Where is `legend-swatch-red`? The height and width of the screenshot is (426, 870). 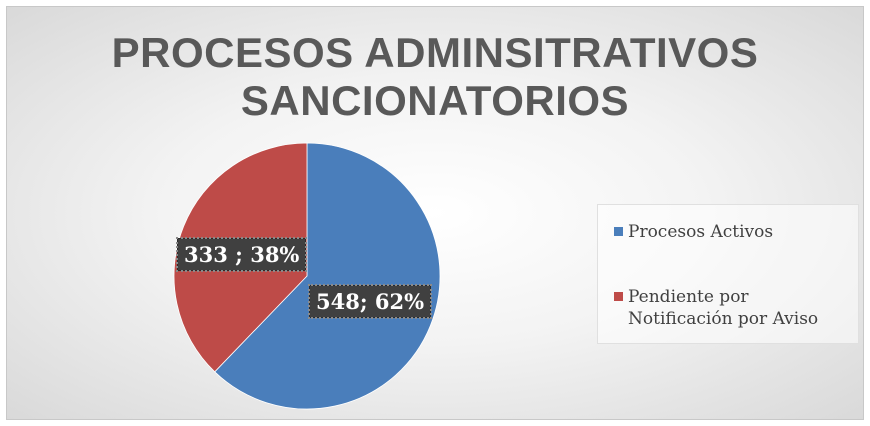
legend-swatch-red is located at coordinates (618, 296).